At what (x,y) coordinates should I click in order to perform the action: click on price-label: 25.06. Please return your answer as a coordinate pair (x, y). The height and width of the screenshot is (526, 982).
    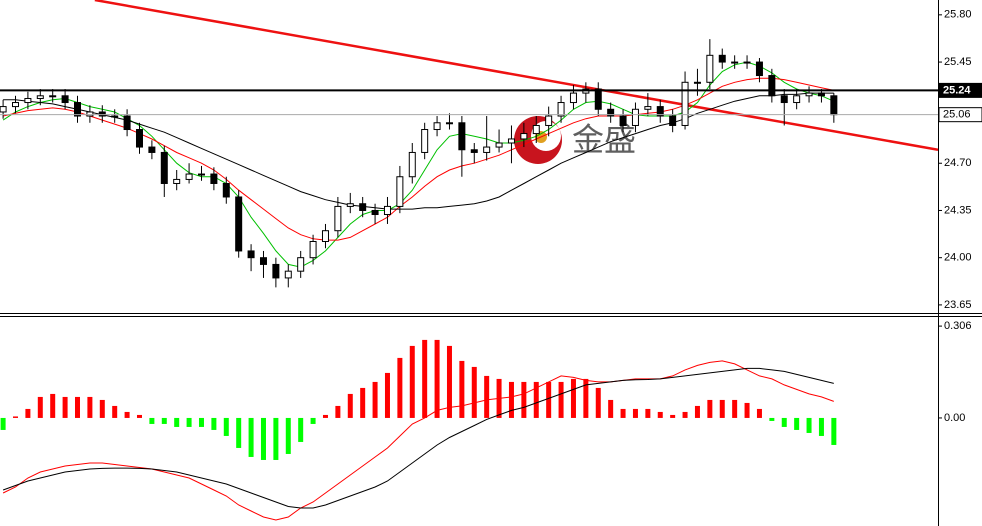
    Looking at the image, I should click on (957, 115).